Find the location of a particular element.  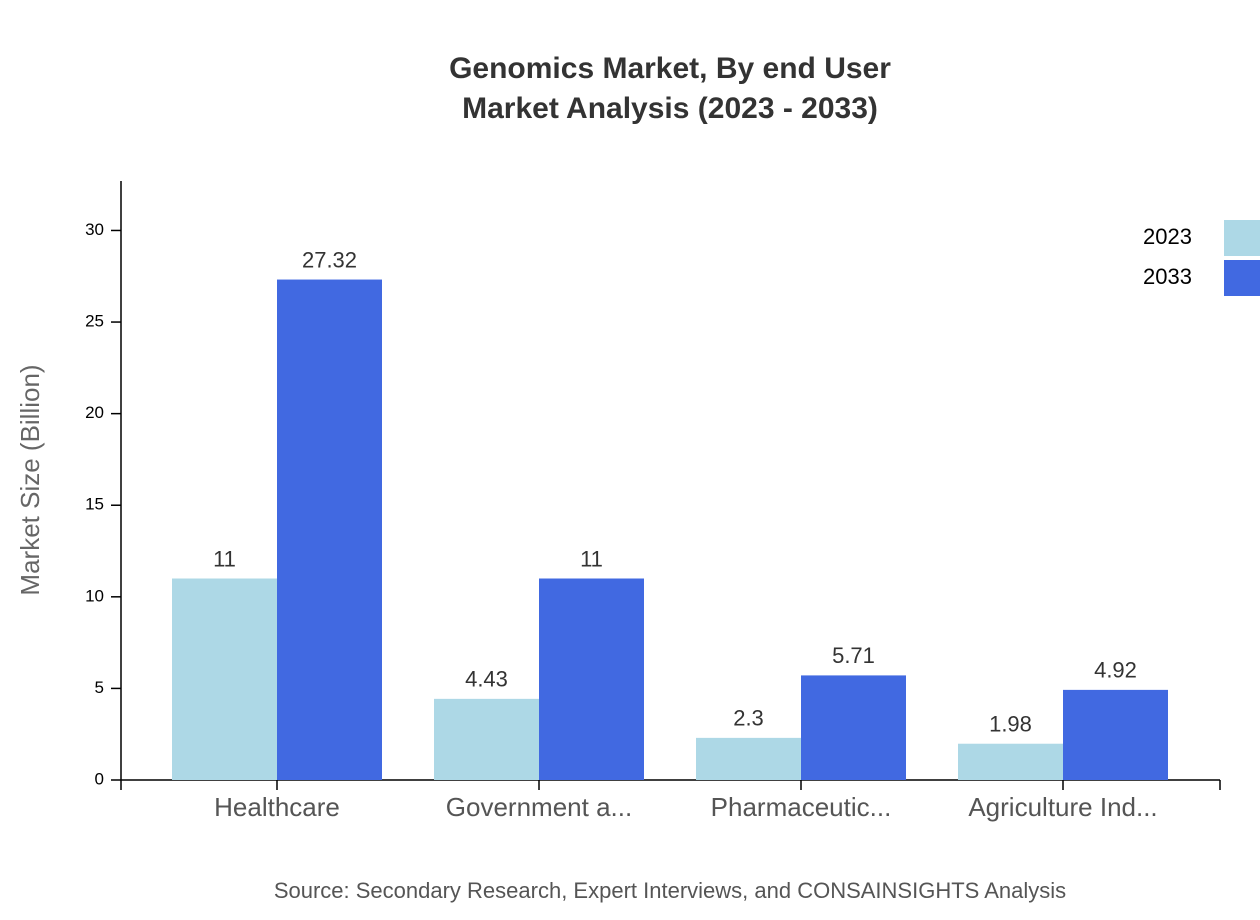

value-label: 2.3 is located at coordinates (748, 718).